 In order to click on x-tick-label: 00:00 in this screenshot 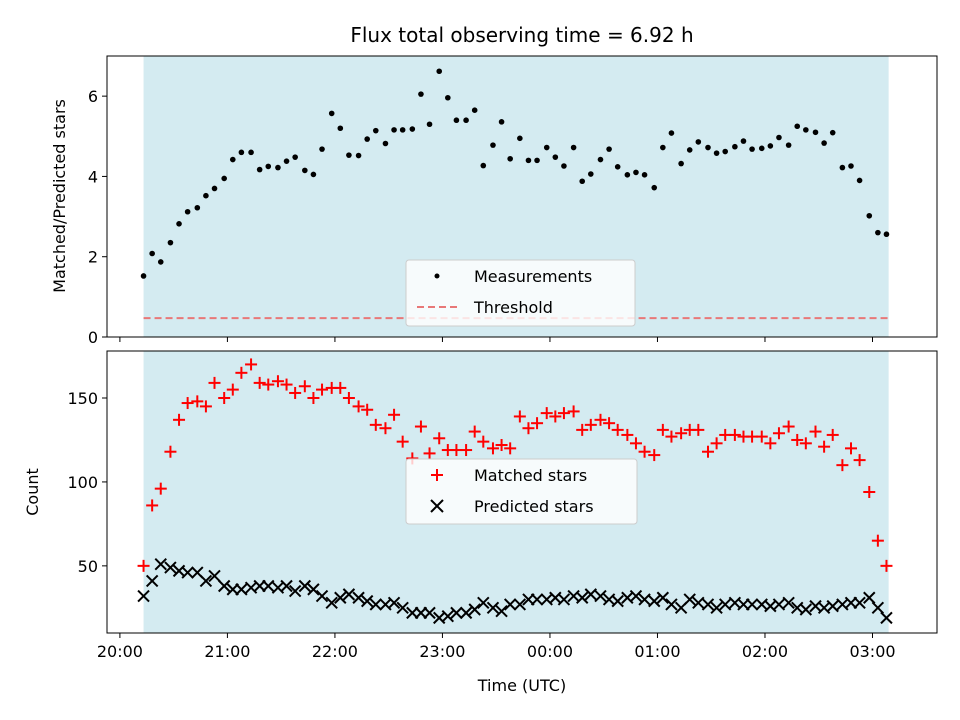, I will do `click(550, 651)`.